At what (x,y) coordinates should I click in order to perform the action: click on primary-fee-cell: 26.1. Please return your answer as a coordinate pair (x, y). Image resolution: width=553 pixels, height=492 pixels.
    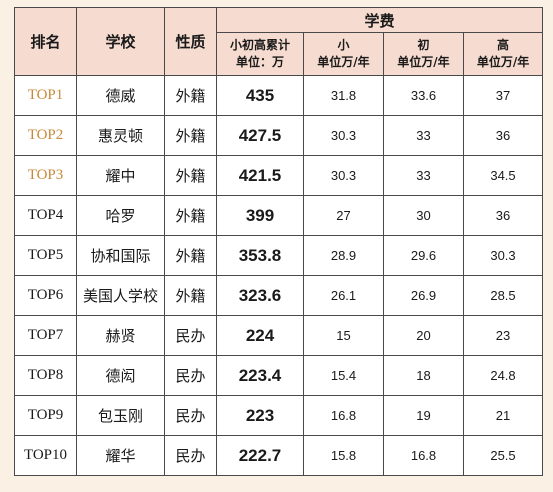
    Looking at the image, I should click on (343, 295).